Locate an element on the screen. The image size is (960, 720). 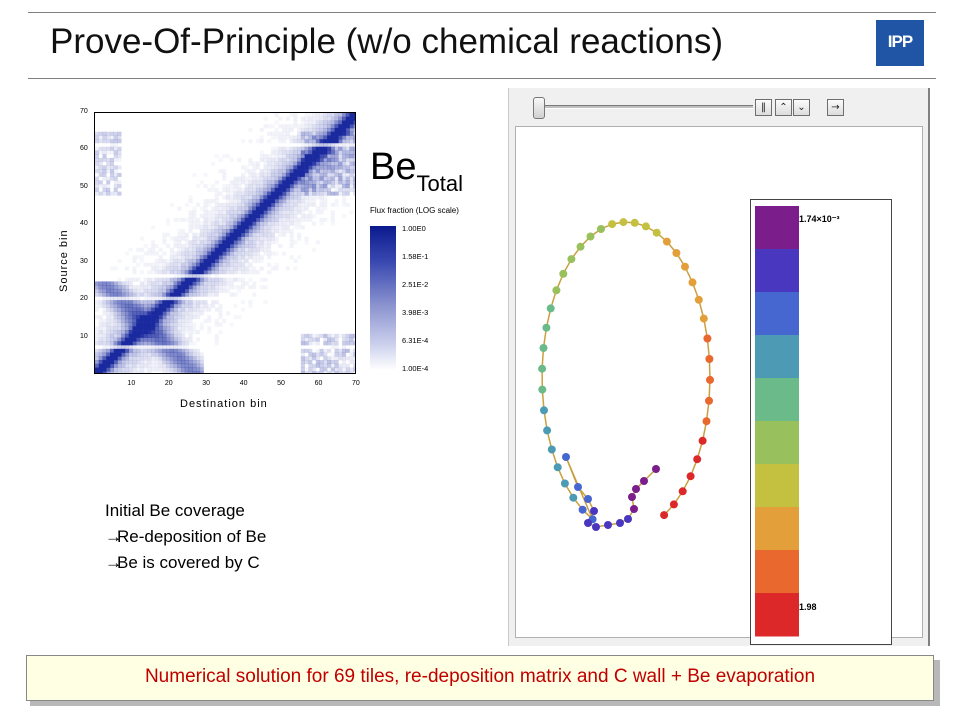
step-up-button: ⌃ is located at coordinates (783, 107).